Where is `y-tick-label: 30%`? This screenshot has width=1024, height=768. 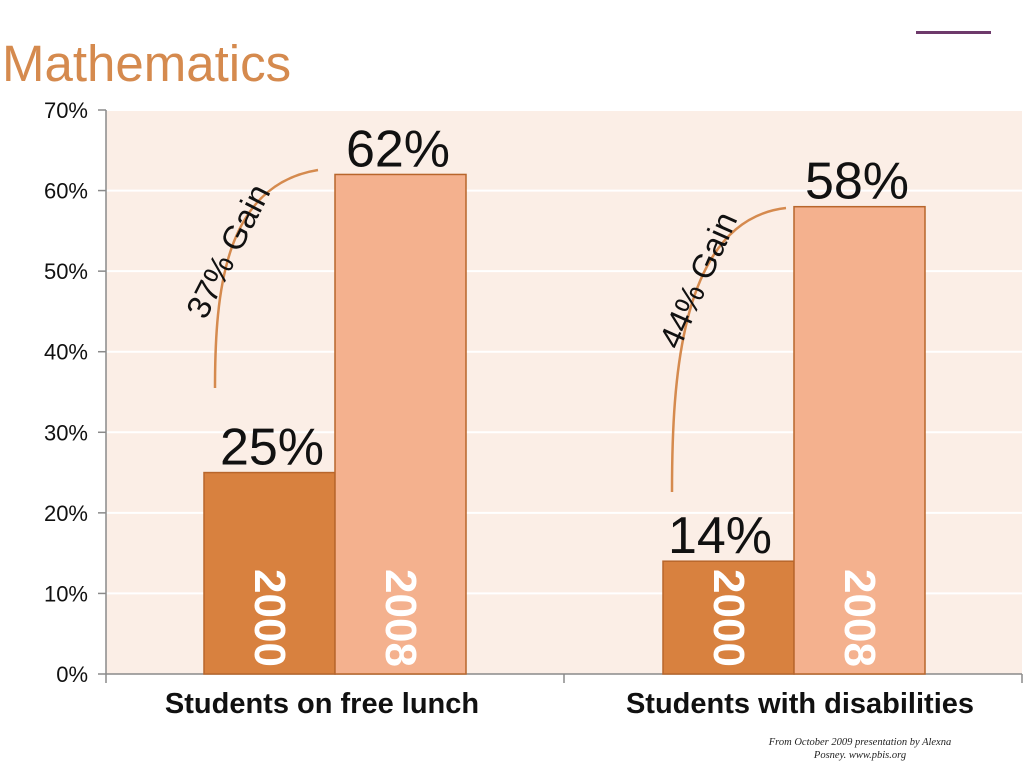
y-tick-label: 30% is located at coordinates (66, 432).